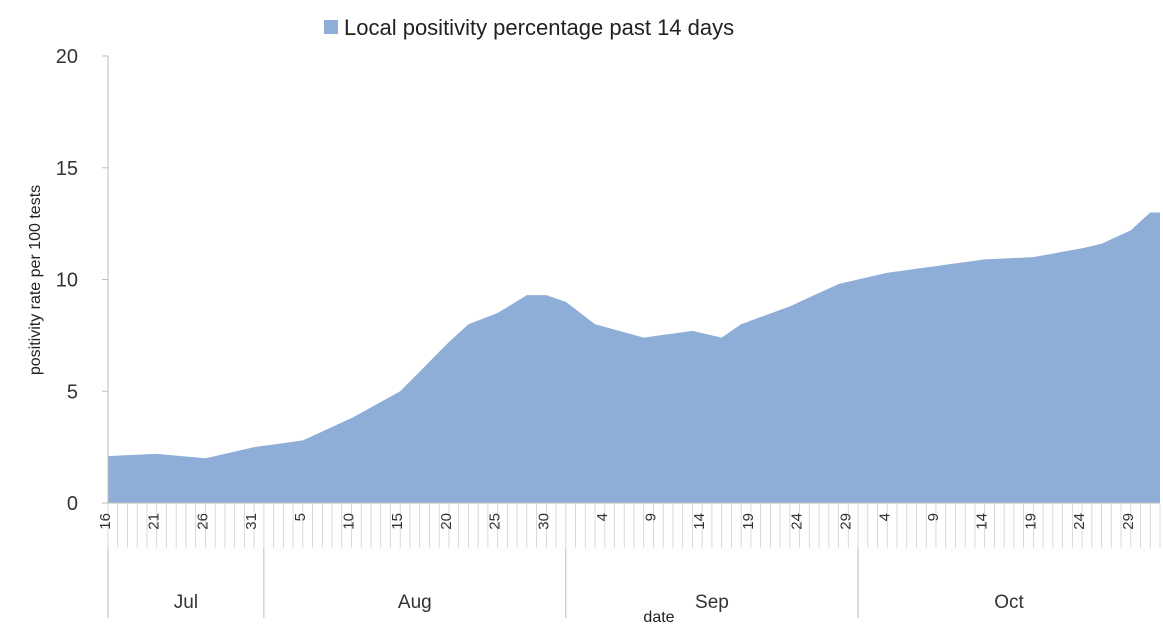 This screenshot has height=627, width=1163. I want to click on x-tick-label: 15, so click(397, 521).